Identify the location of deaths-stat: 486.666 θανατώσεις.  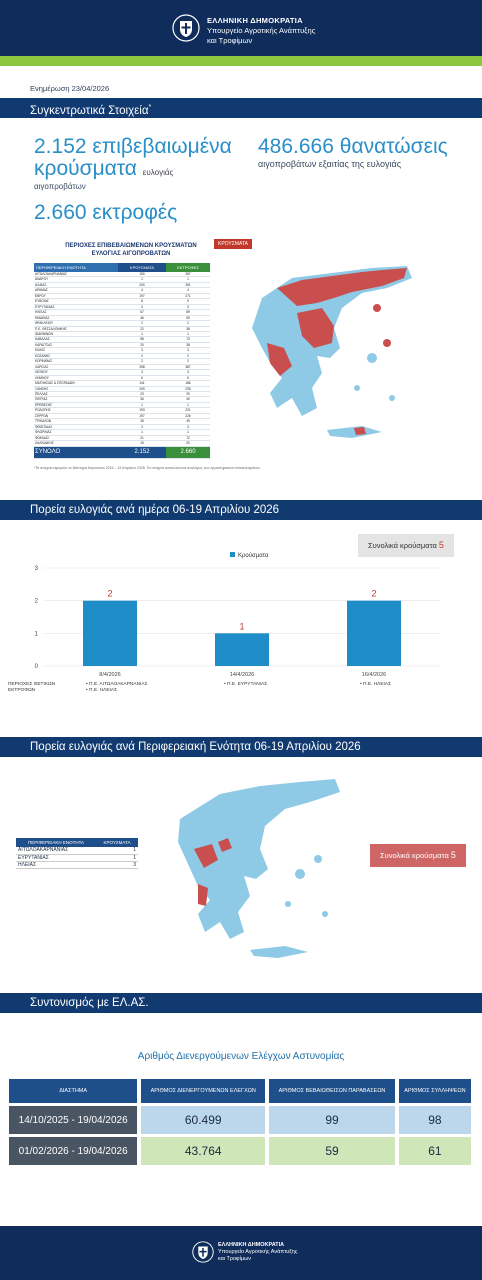
(353, 147).